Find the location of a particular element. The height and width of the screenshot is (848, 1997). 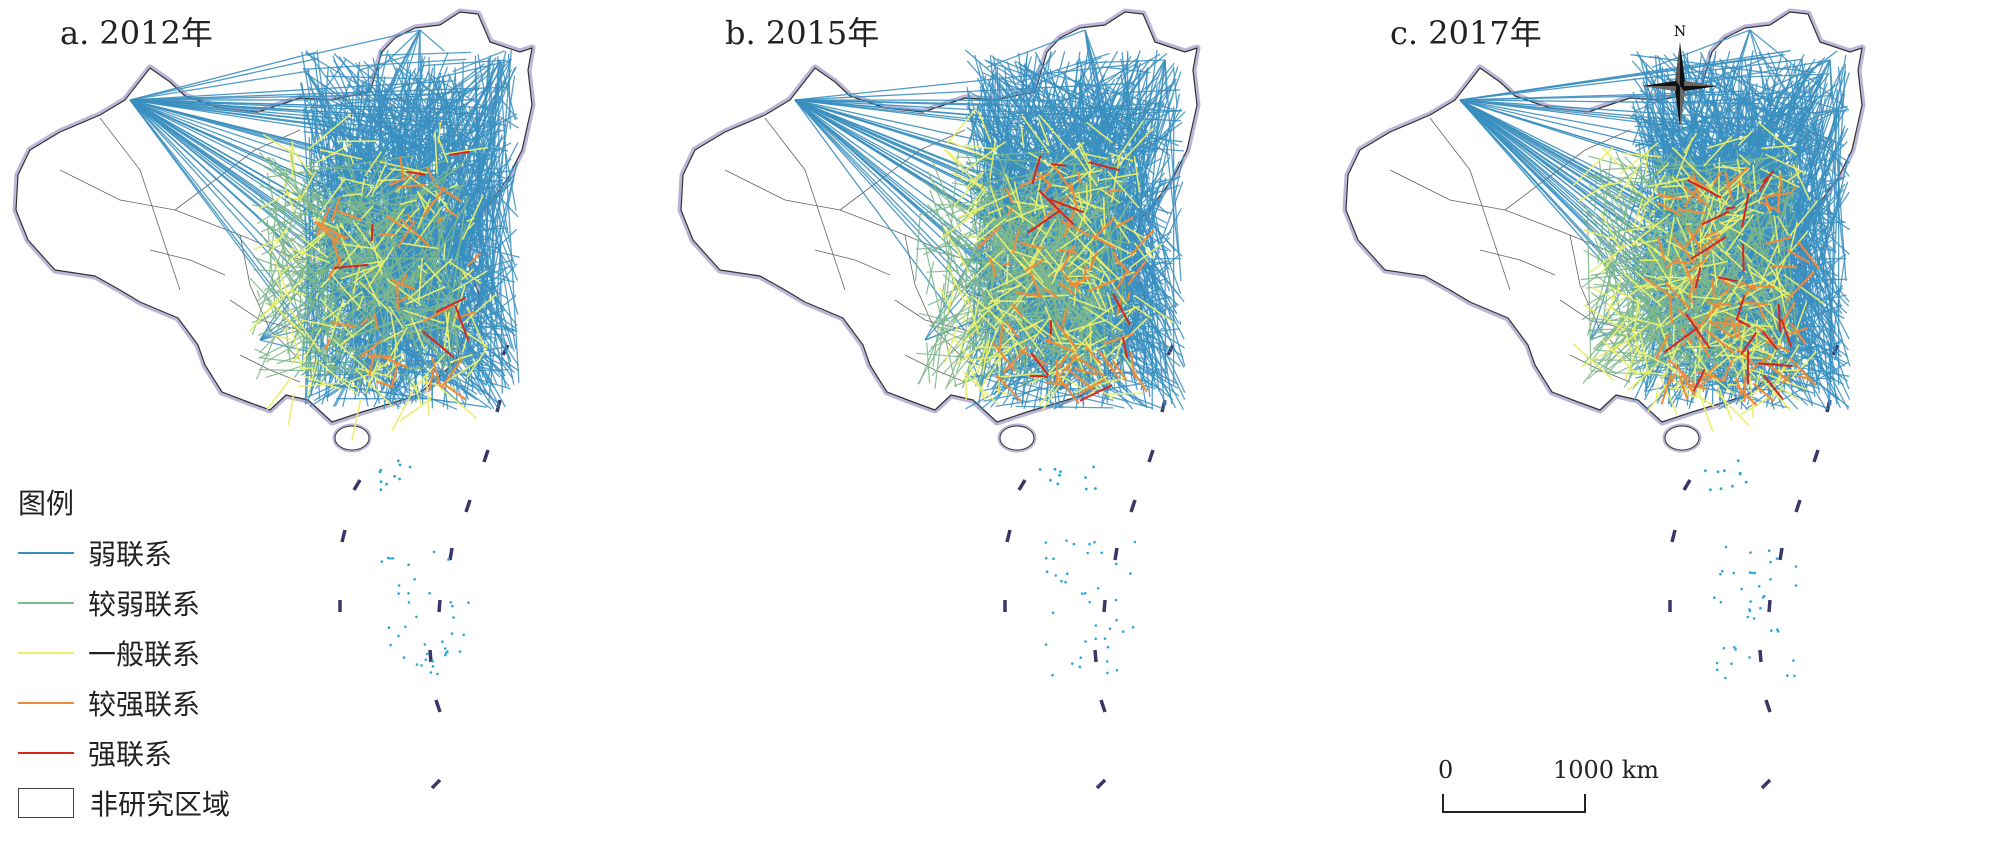

scale-bar: 0 1000 km is located at coordinates (1578, 786).